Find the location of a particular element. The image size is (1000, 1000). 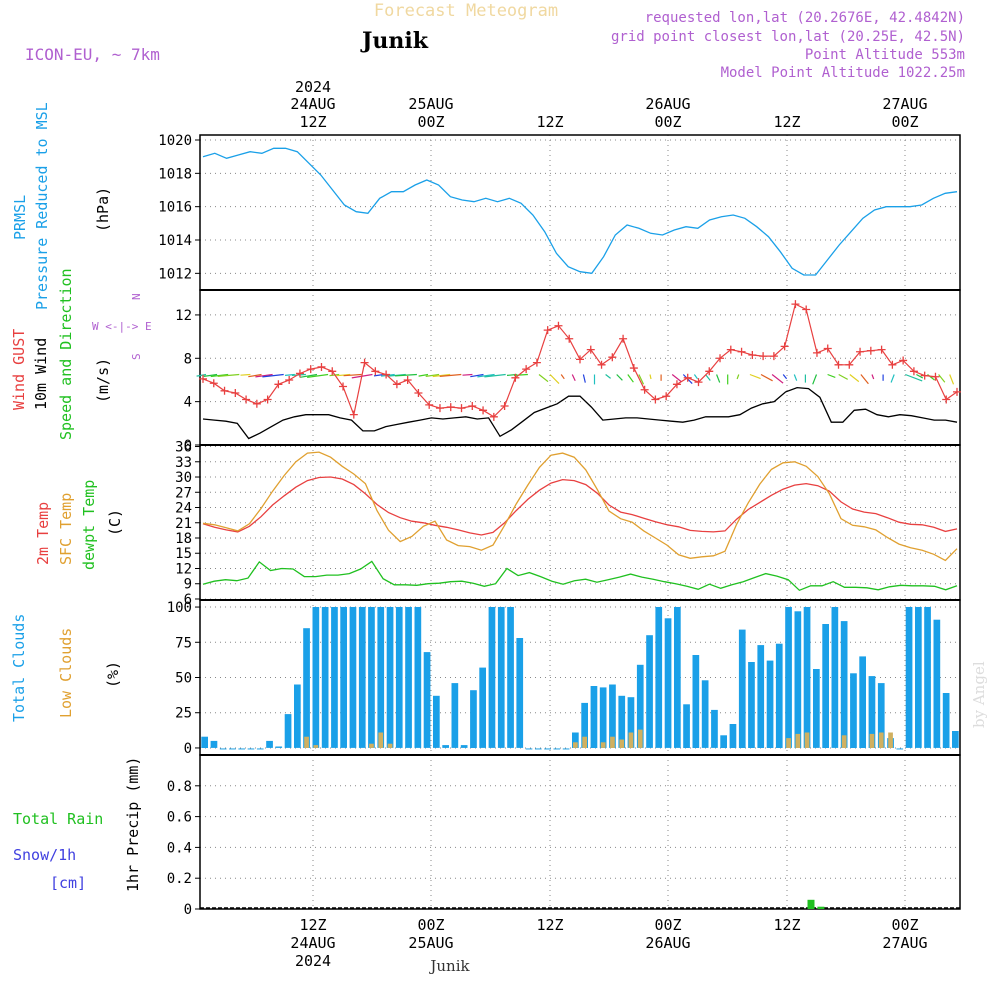

wind-series is located at coordinates (578, 370).